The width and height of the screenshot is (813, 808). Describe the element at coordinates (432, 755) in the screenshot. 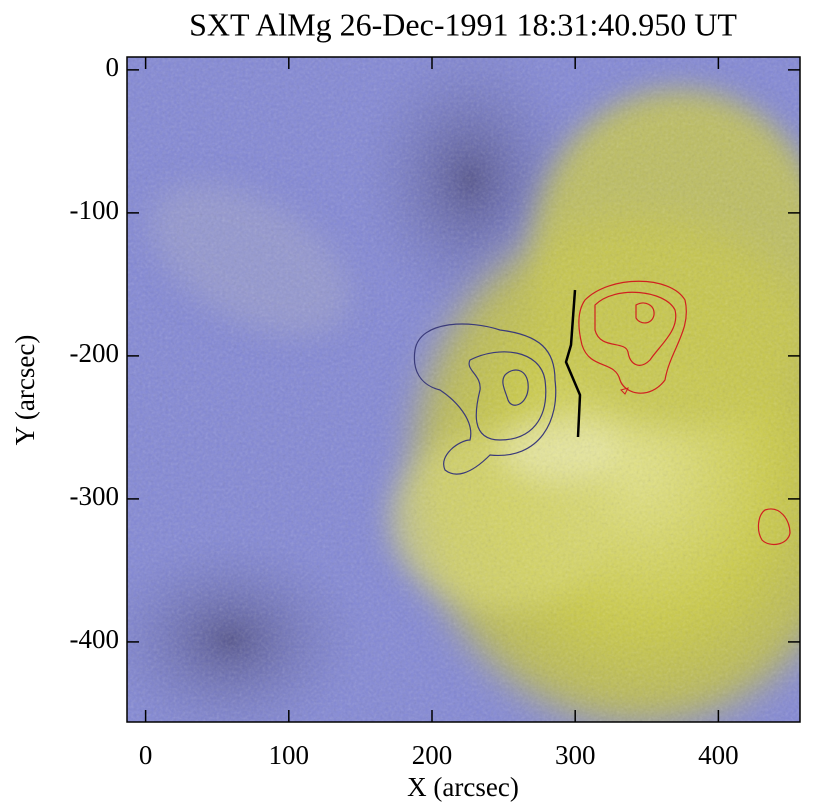

I see `x-tick-label: 200` at that location.